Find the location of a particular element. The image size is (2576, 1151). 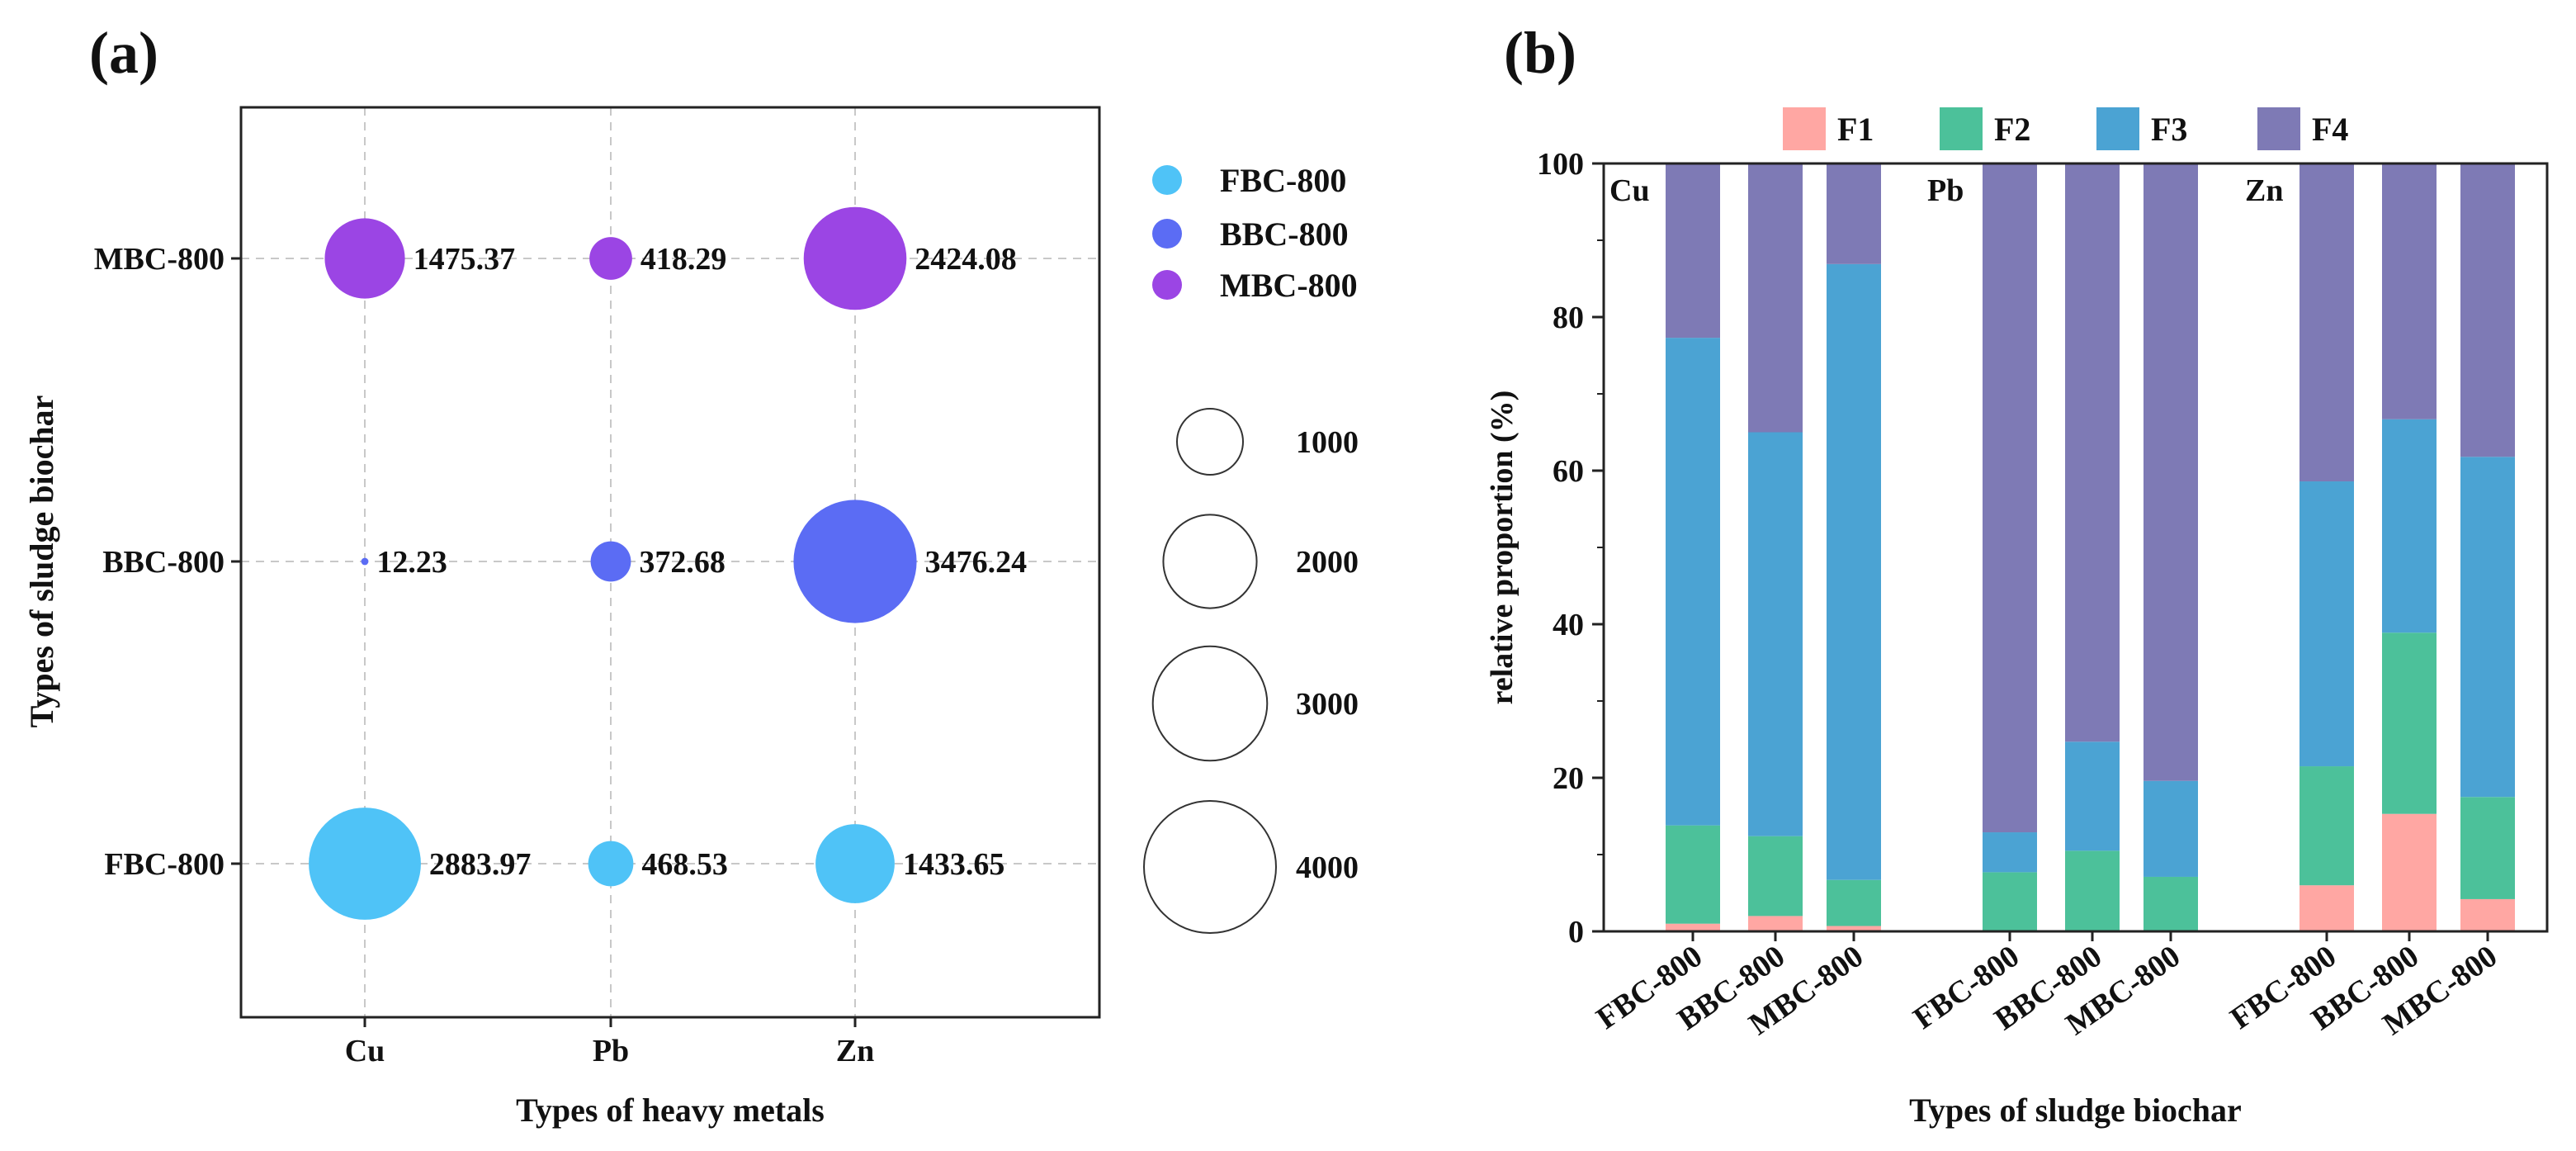

bubble-value-label: 418.29 is located at coordinates (683, 259).